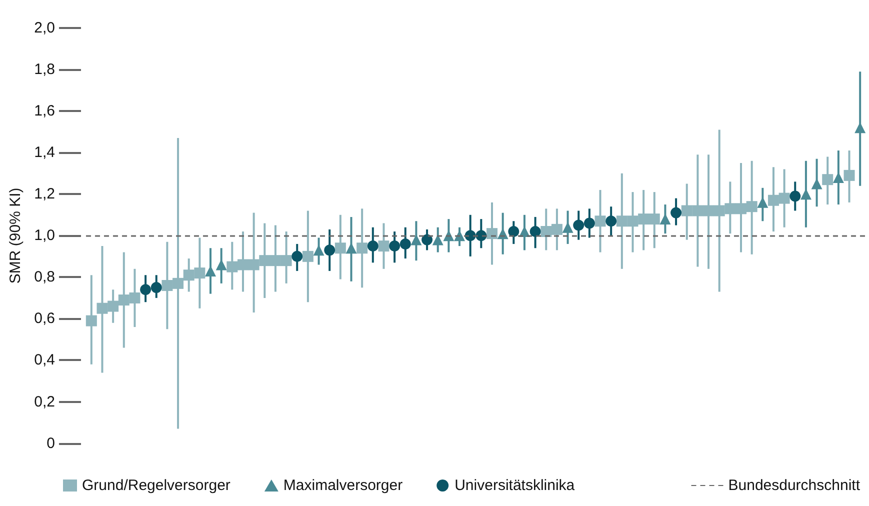  I want to click on y-axis-title: SMR (90% KI), so click(15, 236).